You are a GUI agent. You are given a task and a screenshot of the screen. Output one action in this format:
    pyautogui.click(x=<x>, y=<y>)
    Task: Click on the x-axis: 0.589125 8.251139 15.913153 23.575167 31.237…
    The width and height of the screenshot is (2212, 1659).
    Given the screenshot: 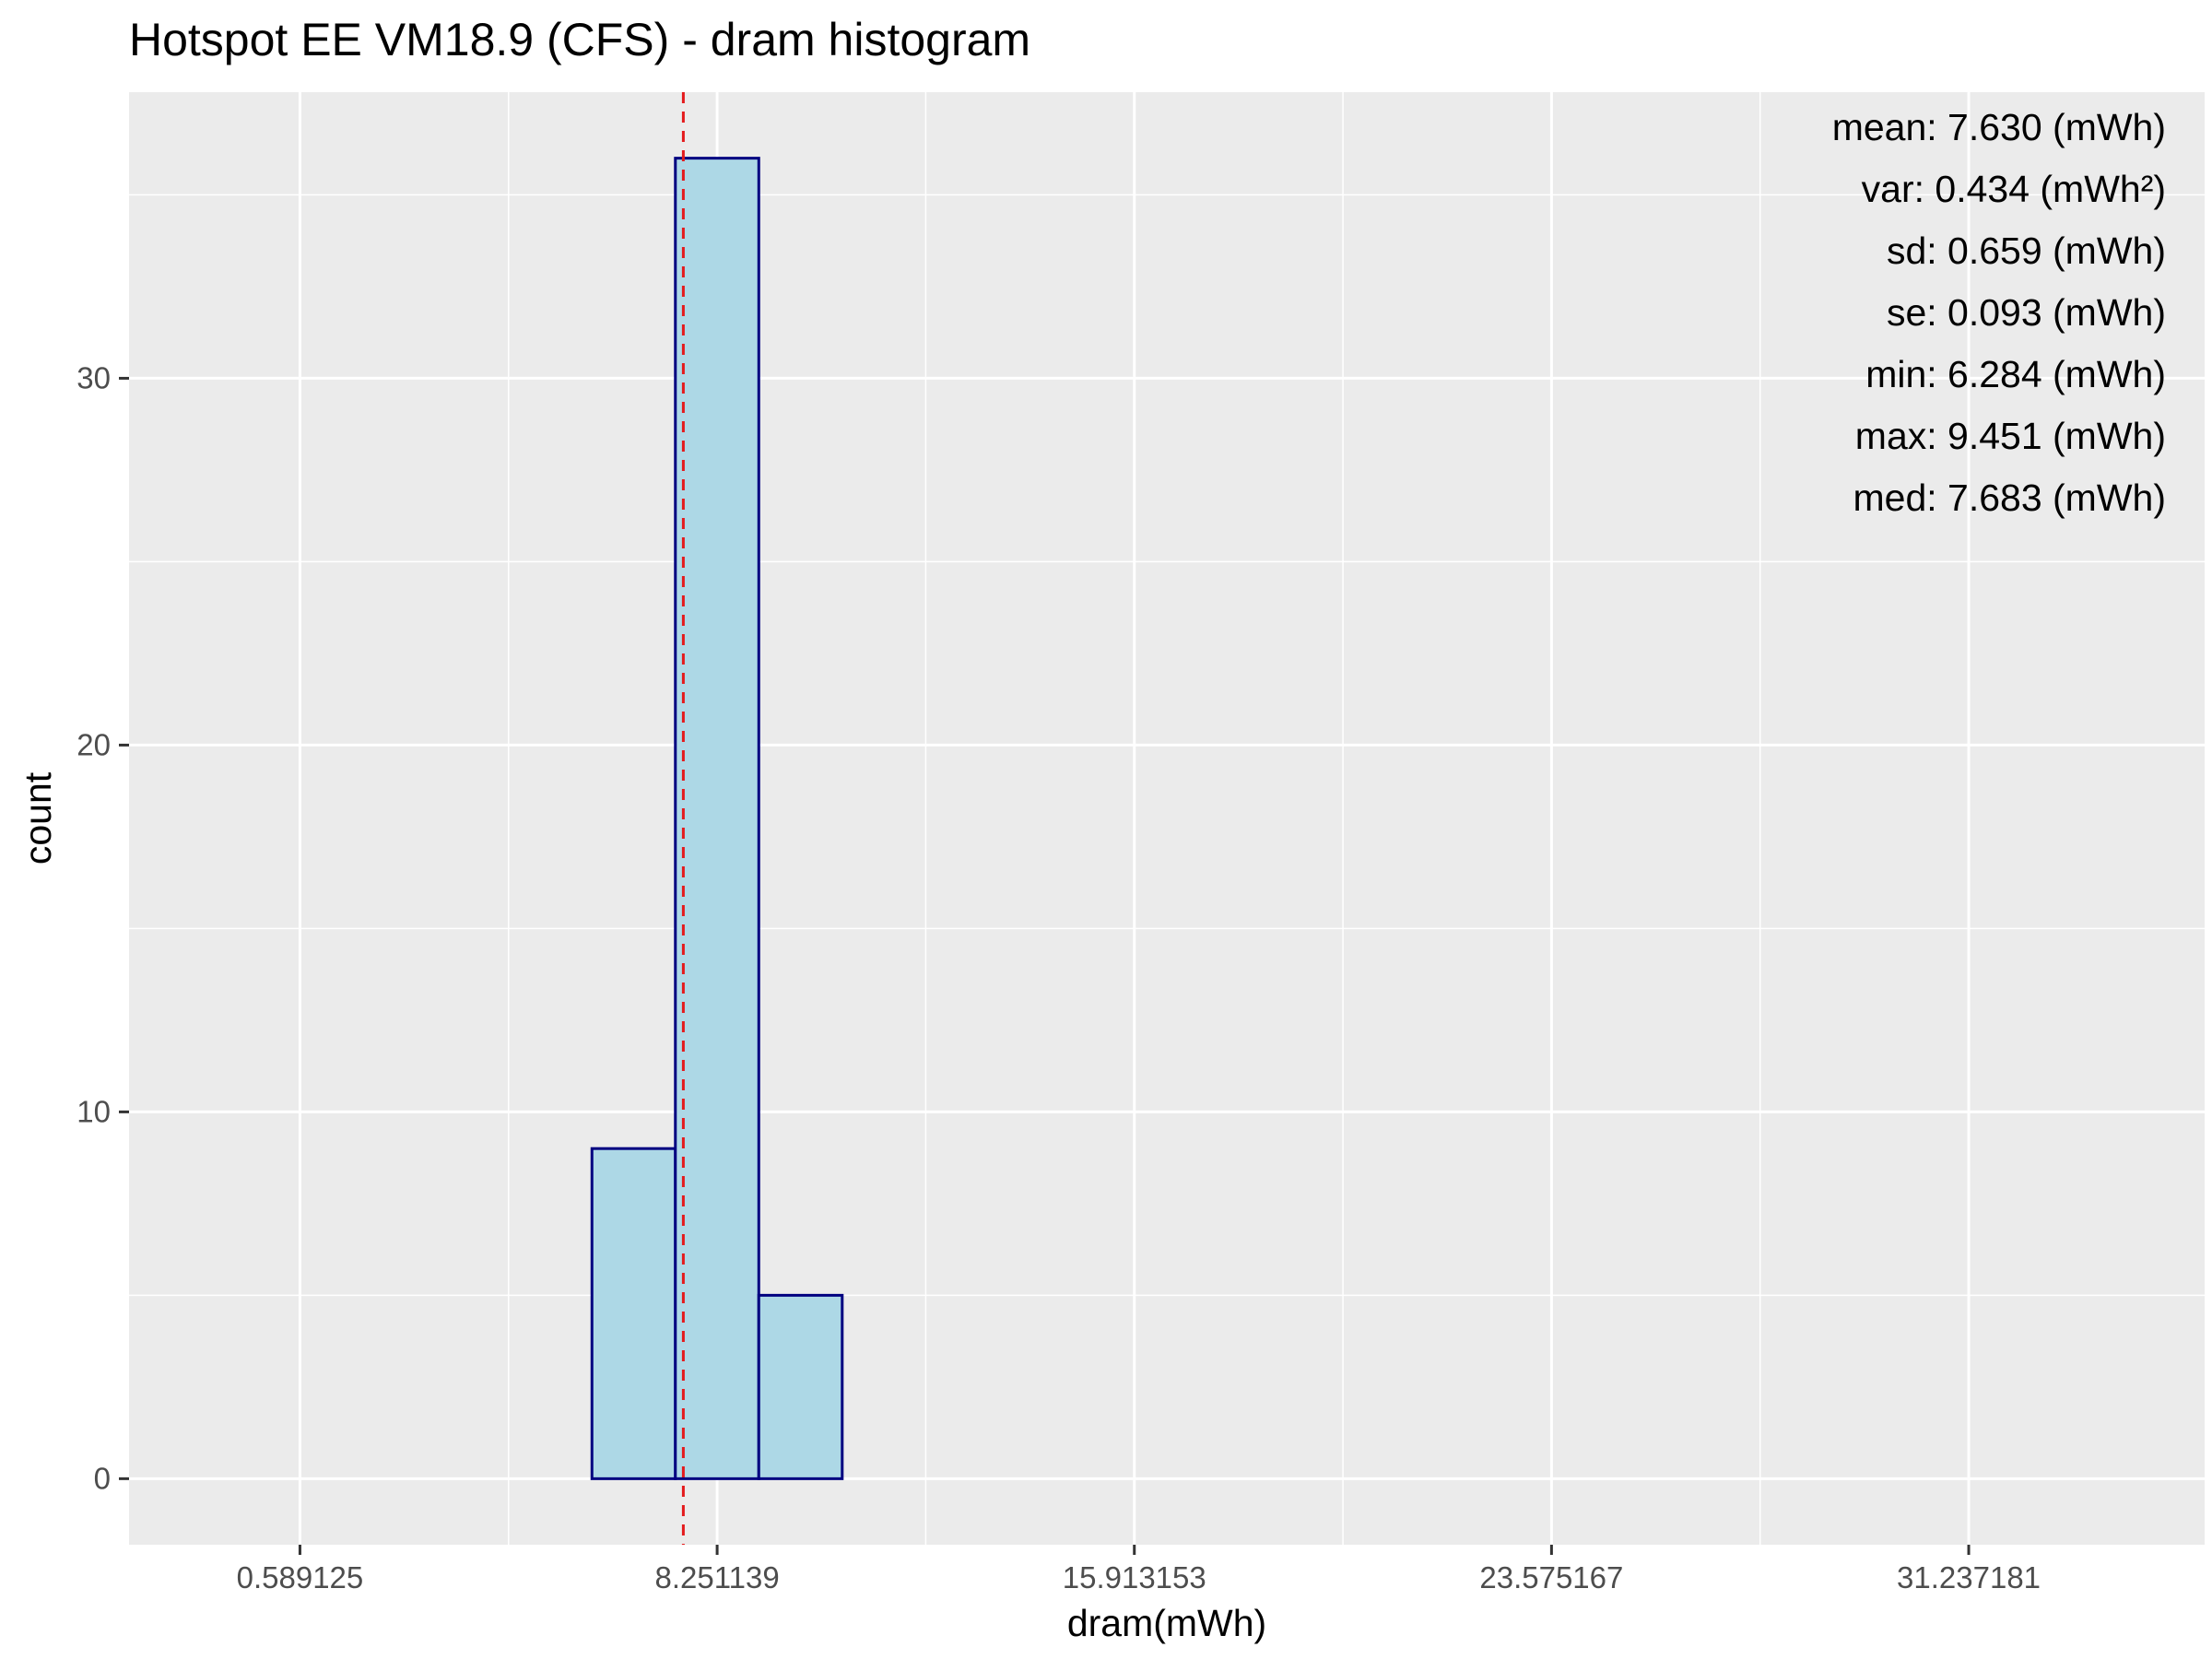 What is the action you would take?
    pyautogui.click(x=1139, y=1569)
    